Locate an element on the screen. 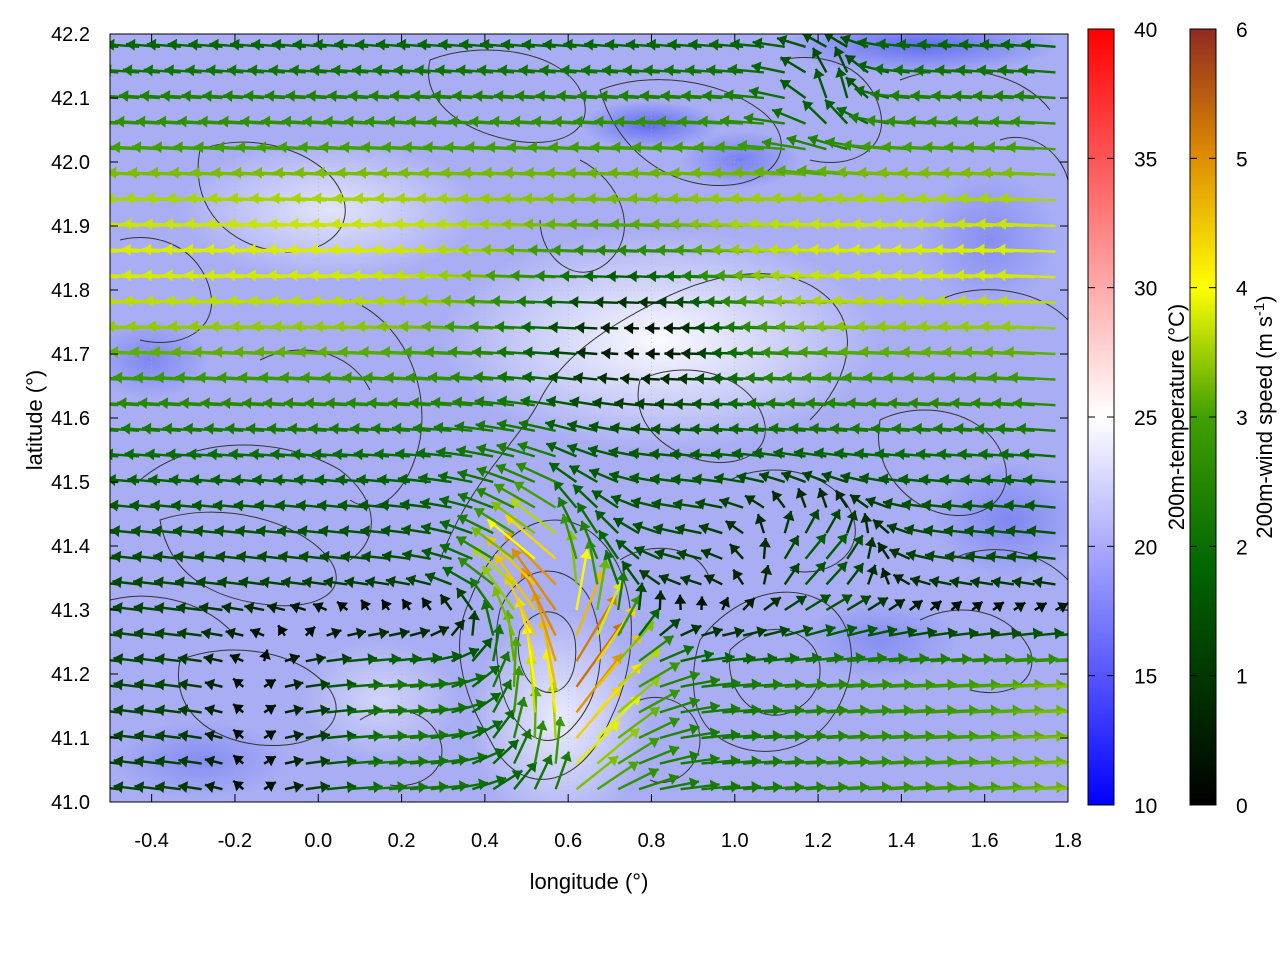  y-tick-label: 41.1 is located at coordinates (70, 739).